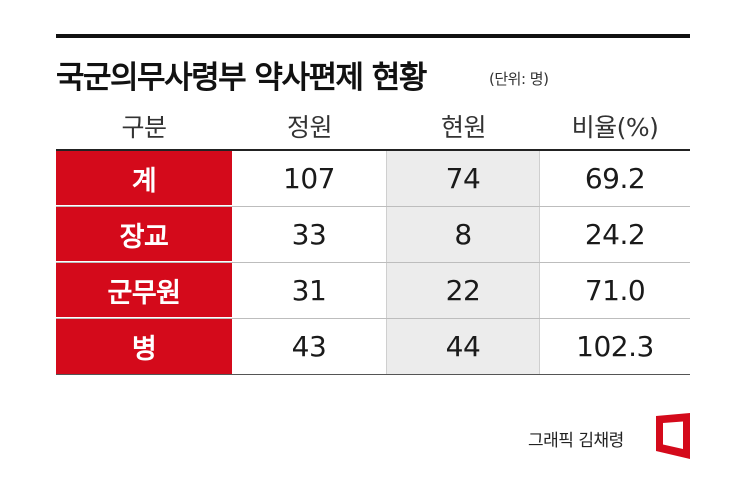 The width and height of the screenshot is (745, 481). I want to click on ratio-value: 69.2, so click(615, 178).